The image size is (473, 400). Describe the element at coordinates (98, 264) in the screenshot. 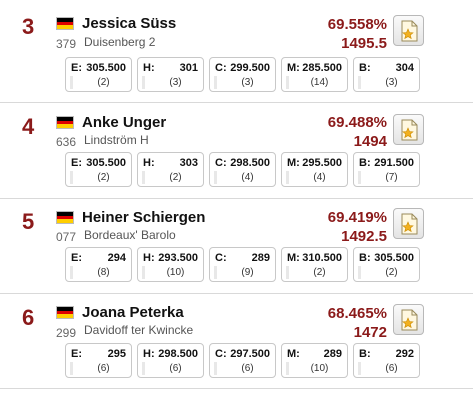

I see `judge-score-e: E: 294 (8)` at that location.